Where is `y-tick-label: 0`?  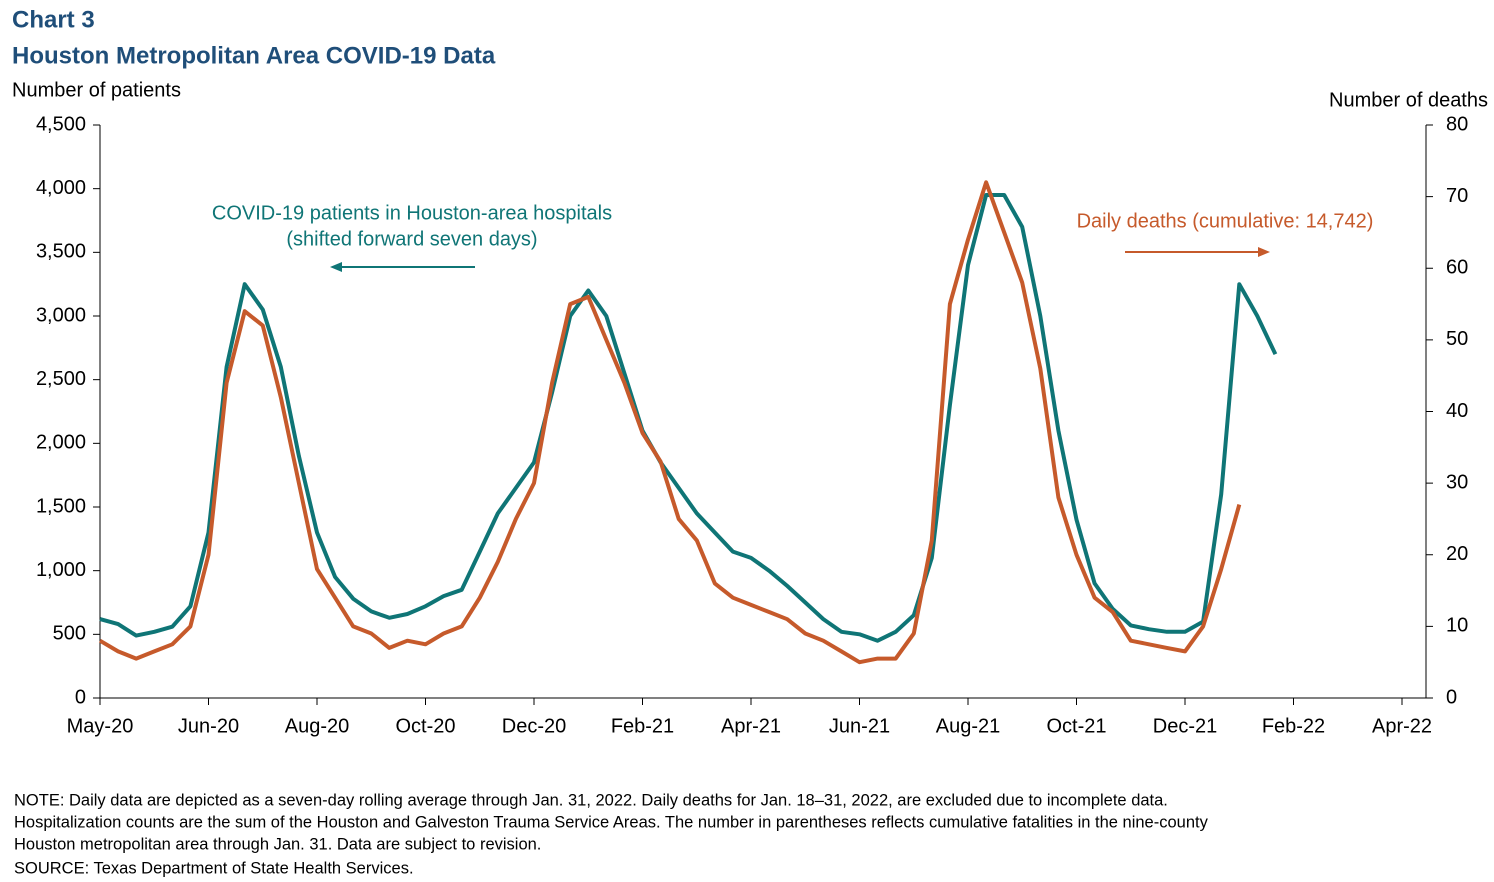
y-tick-label: 0 is located at coordinates (80, 697).